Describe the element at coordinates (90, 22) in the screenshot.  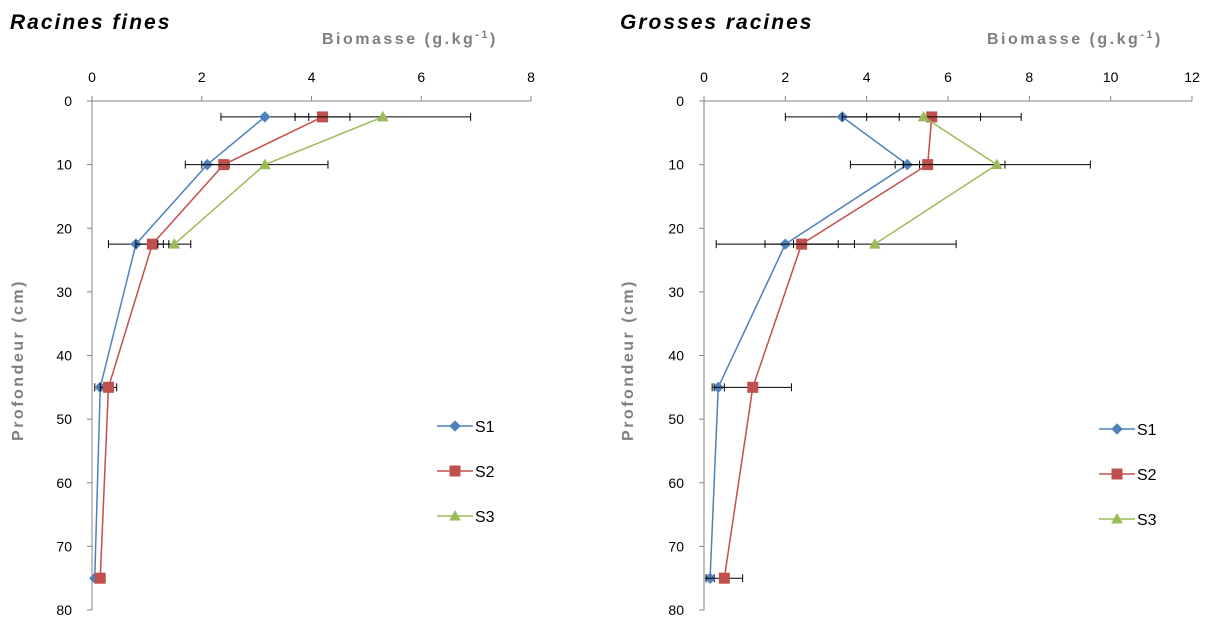
I see `chart-title: Racines fines` at that location.